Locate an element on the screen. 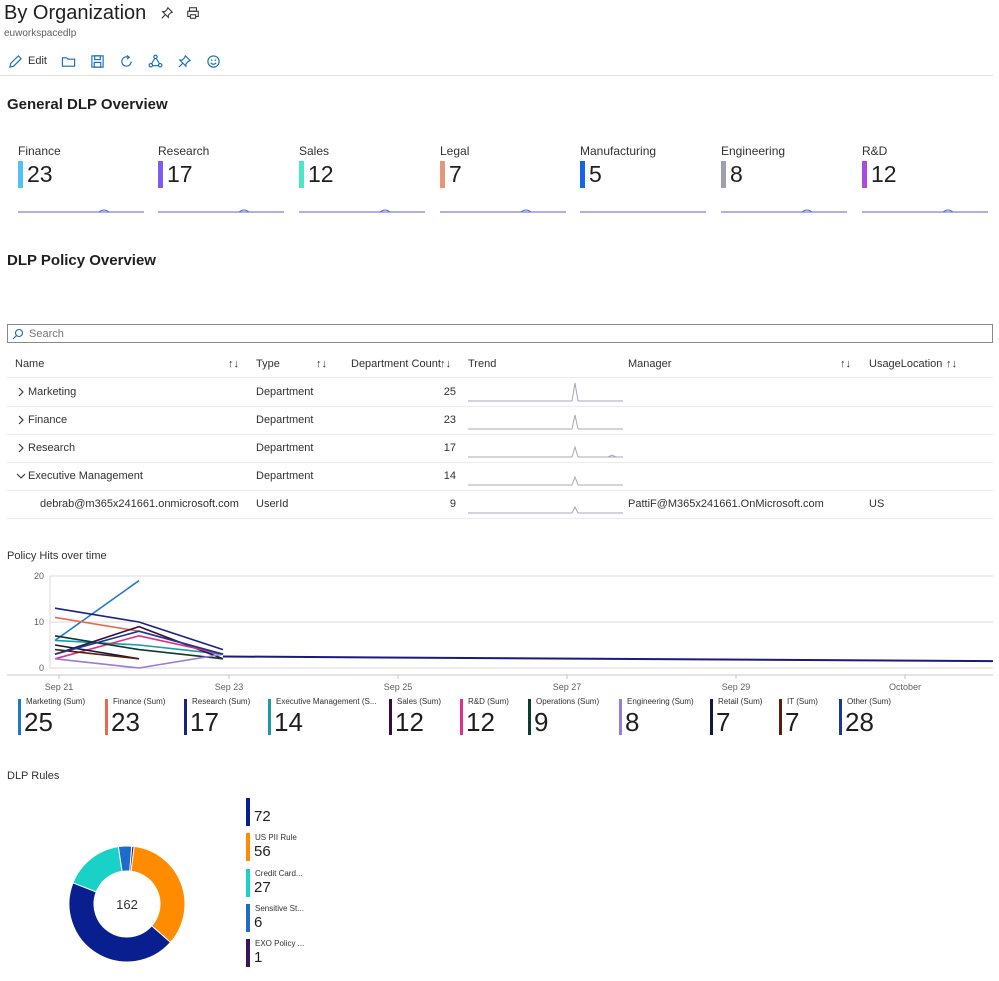 This screenshot has width=999, height=981. sort-count-icon: ↑↓ is located at coordinates (445, 364).